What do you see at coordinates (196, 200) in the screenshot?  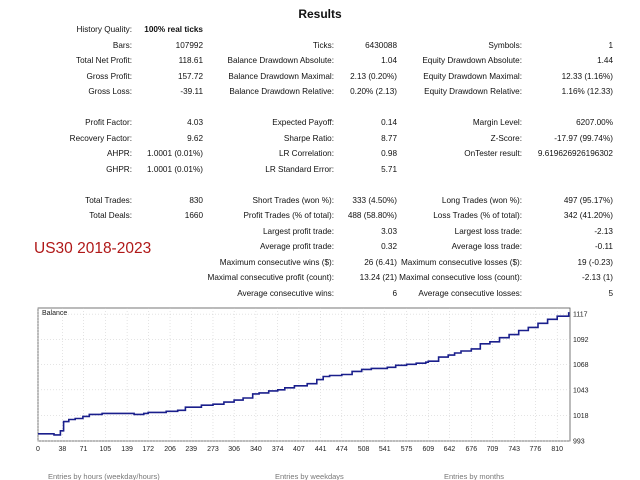 I see `total-trades-value: 830` at bounding box center [196, 200].